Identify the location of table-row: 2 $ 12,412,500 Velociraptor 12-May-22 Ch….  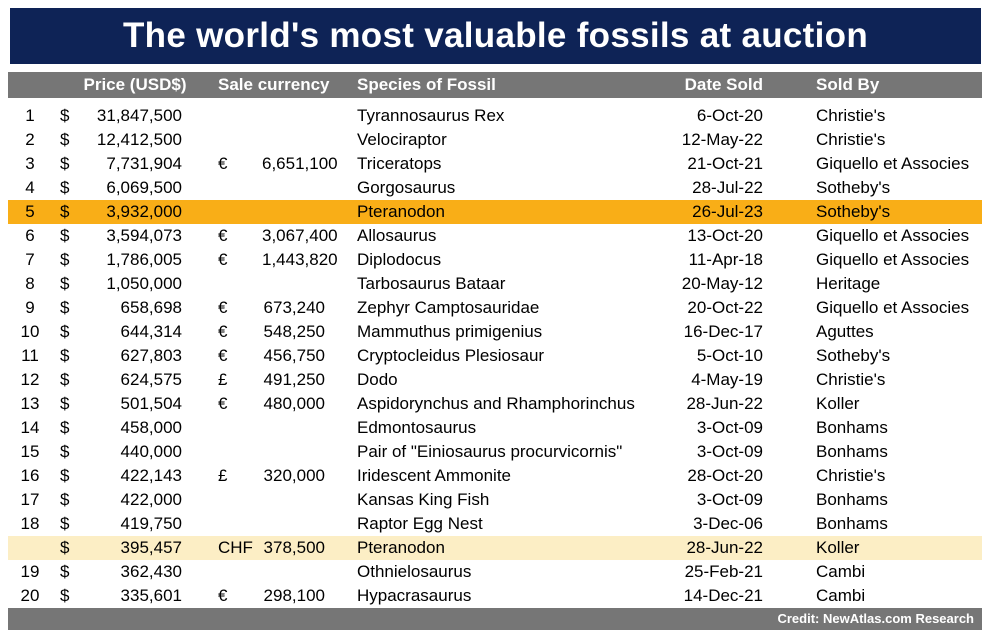
(495, 140).